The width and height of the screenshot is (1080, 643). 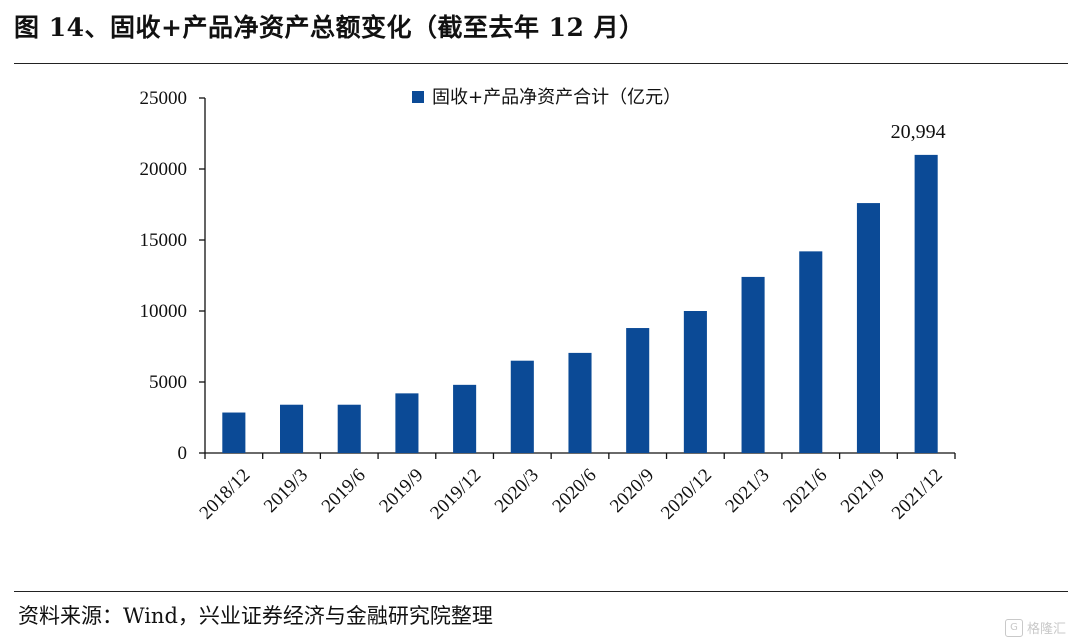 What do you see at coordinates (541, 63) in the screenshot?
I see `top-rule` at bounding box center [541, 63].